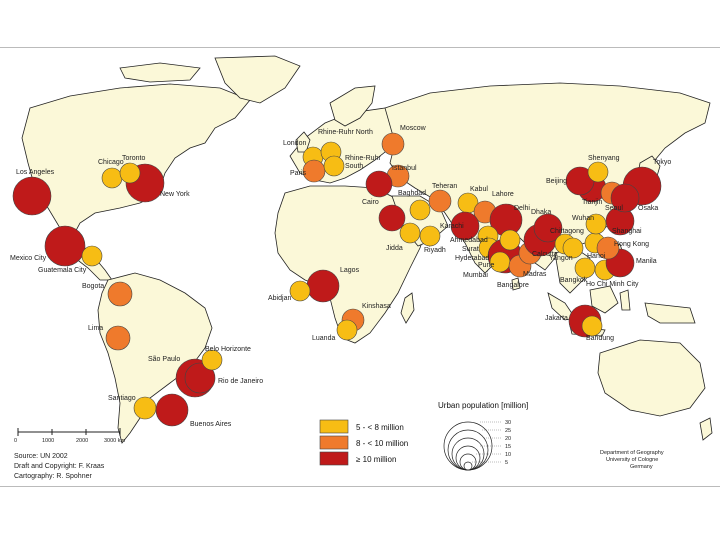 The width and height of the screenshot is (720, 540). What do you see at coordinates (294, 143) in the screenshot?
I see `label-london: London` at bounding box center [294, 143].